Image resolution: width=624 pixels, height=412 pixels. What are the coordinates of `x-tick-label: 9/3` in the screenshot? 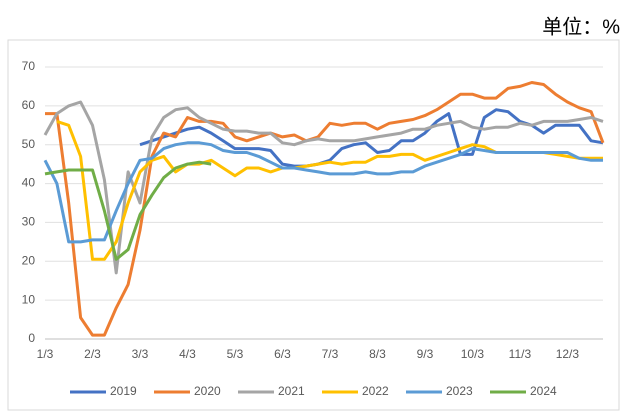 It's located at (425, 354).